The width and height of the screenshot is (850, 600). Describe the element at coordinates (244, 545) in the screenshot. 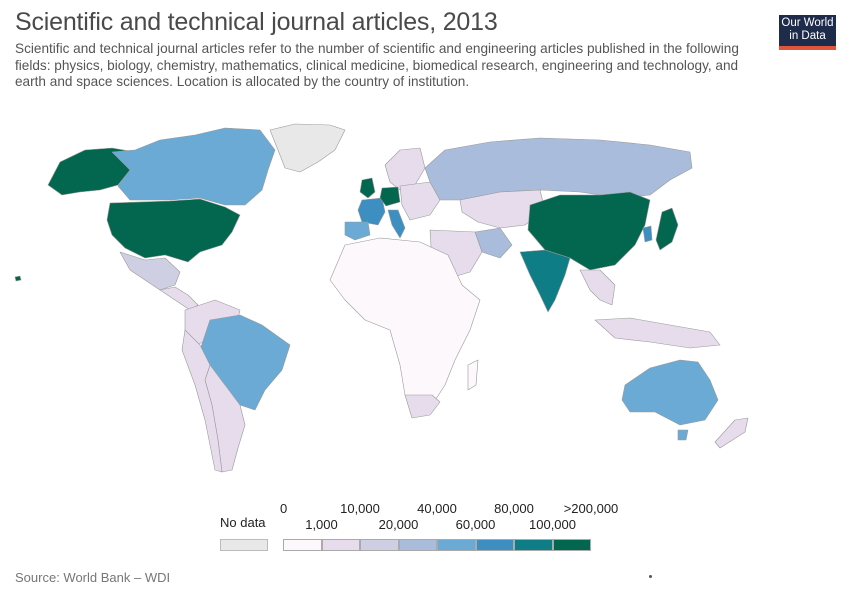

I see `legend-no-data-swatch` at that location.